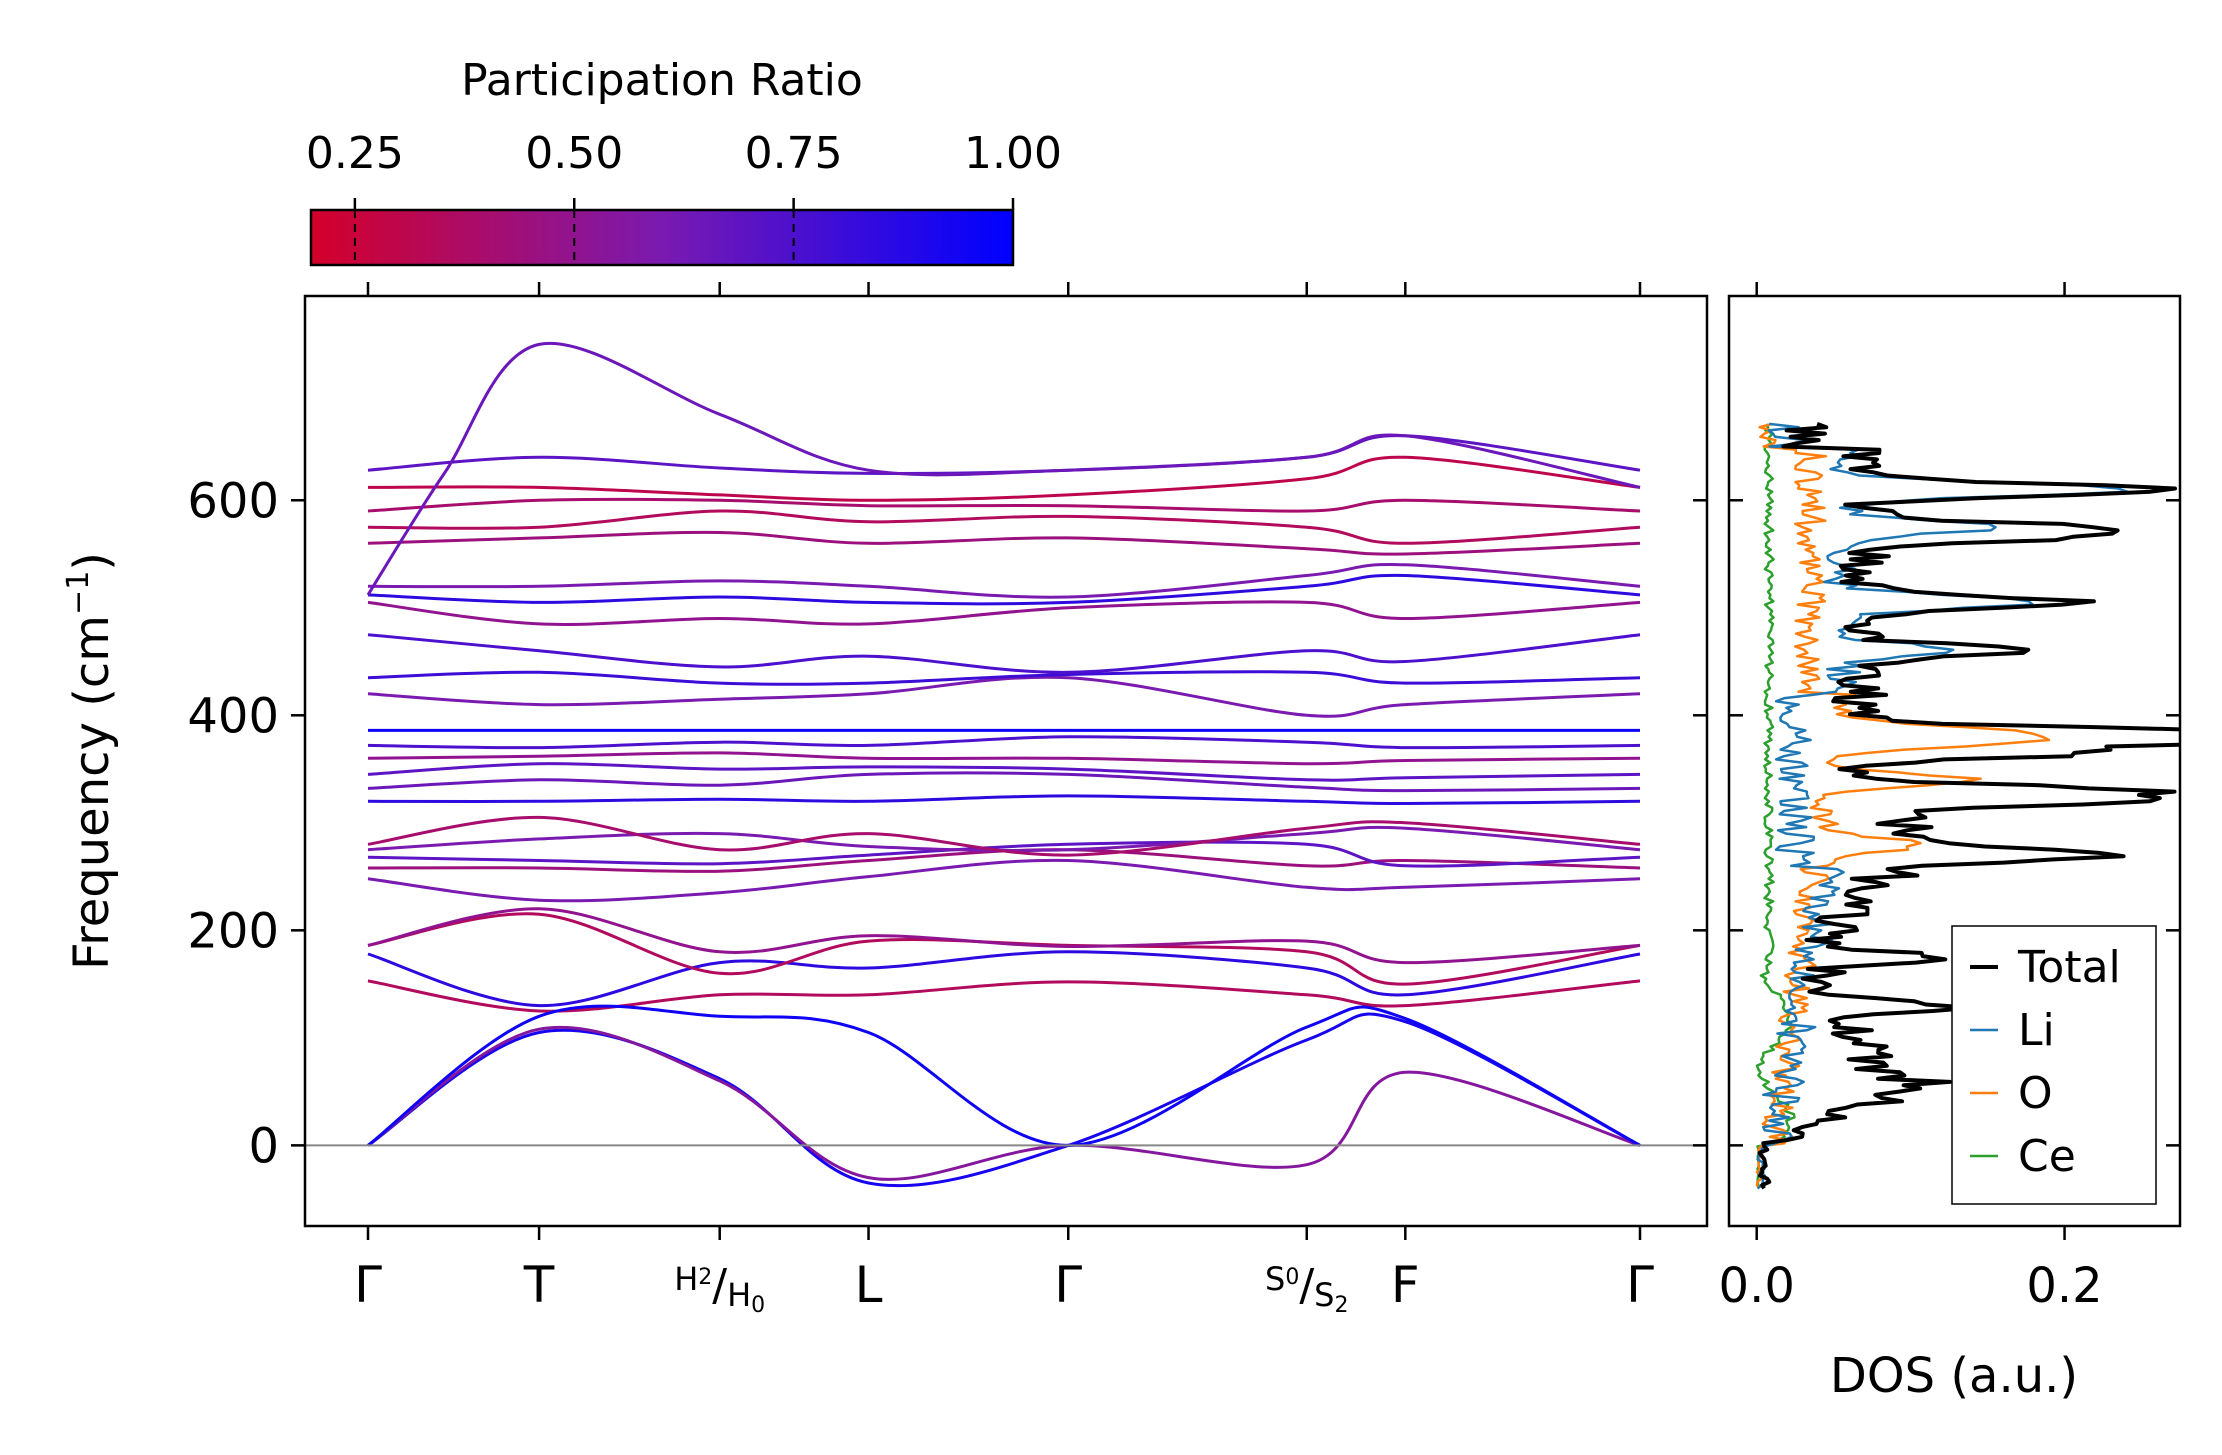 This screenshot has height=1455, width=2222. What do you see at coordinates (539, 1285) in the screenshot?
I see `k-point-label: T` at bounding box center [539, 1285].